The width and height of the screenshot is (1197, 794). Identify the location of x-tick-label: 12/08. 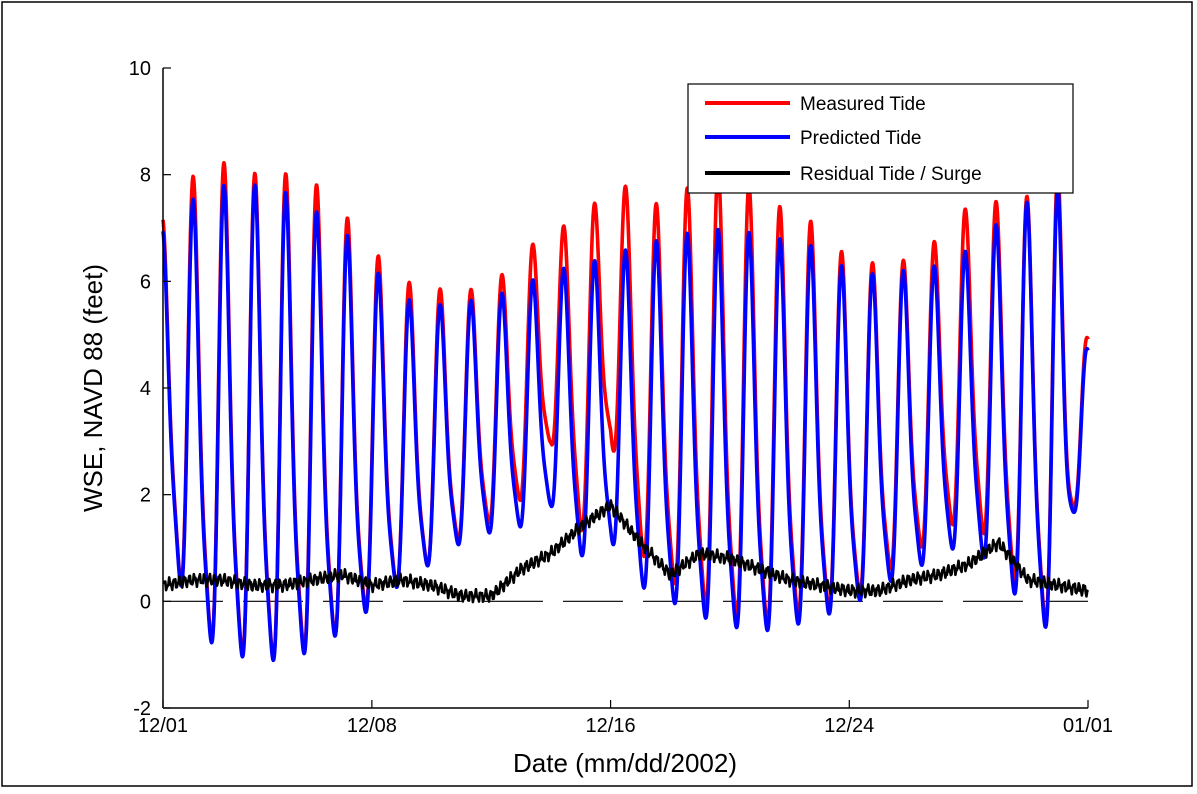
(372, 726).